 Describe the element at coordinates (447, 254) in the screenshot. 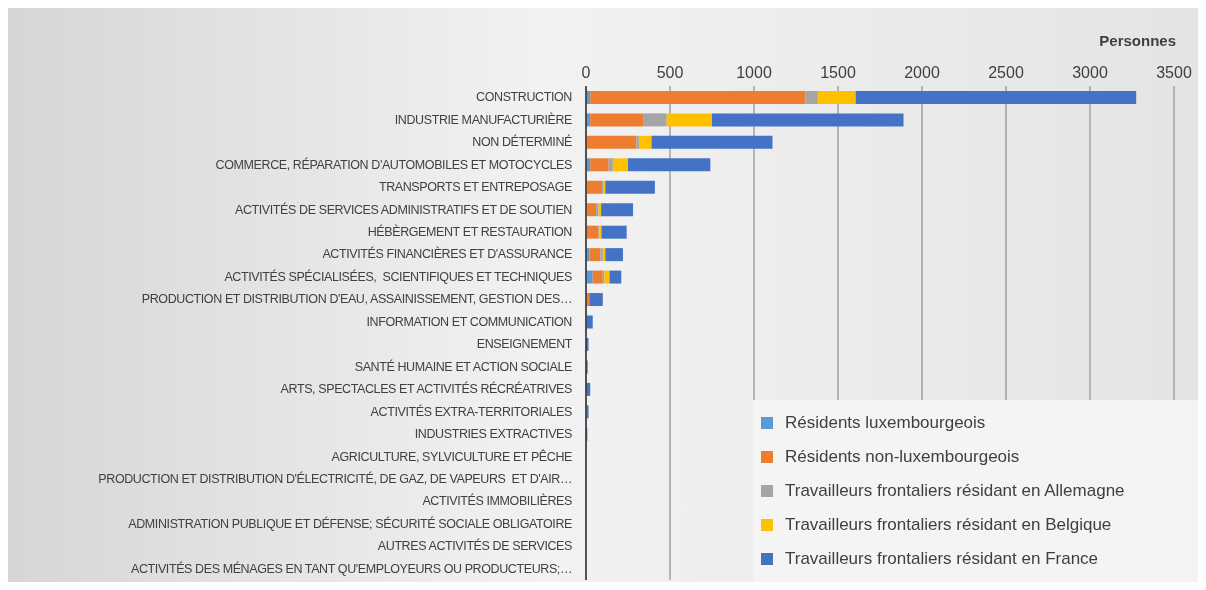

I see `y-tick-label: ACTIVITÉS FINANCIÈRES ET D'ASSURANCE` at that location.